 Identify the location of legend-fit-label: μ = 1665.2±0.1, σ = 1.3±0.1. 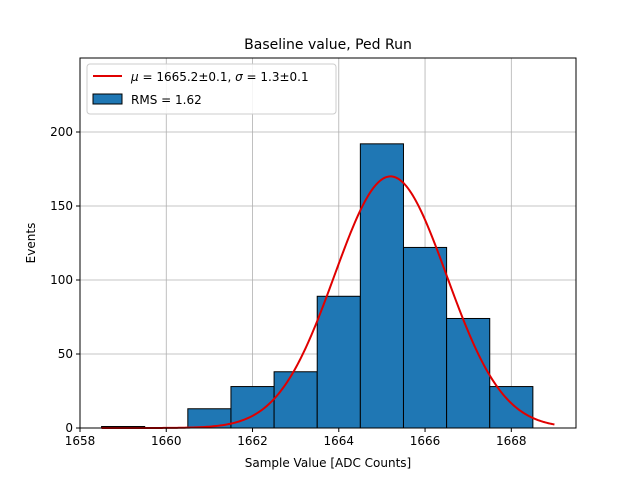
(219, 77).